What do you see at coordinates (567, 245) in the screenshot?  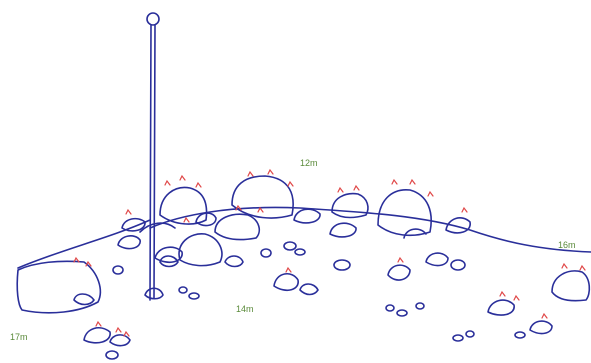 I see `label-16m: 16m` at bounding box center [567, 245].